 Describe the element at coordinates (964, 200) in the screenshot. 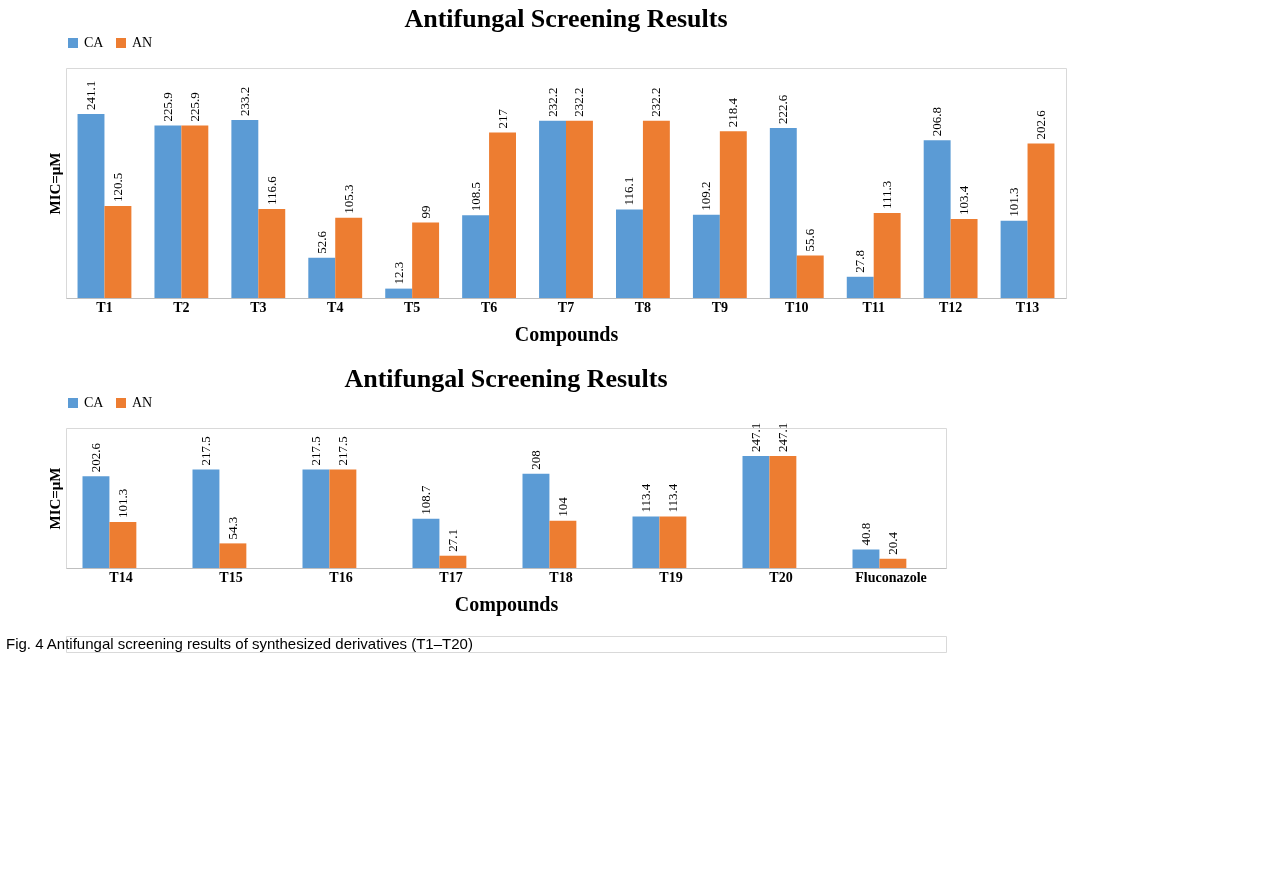

I see `data-label: 103.4` at that location.